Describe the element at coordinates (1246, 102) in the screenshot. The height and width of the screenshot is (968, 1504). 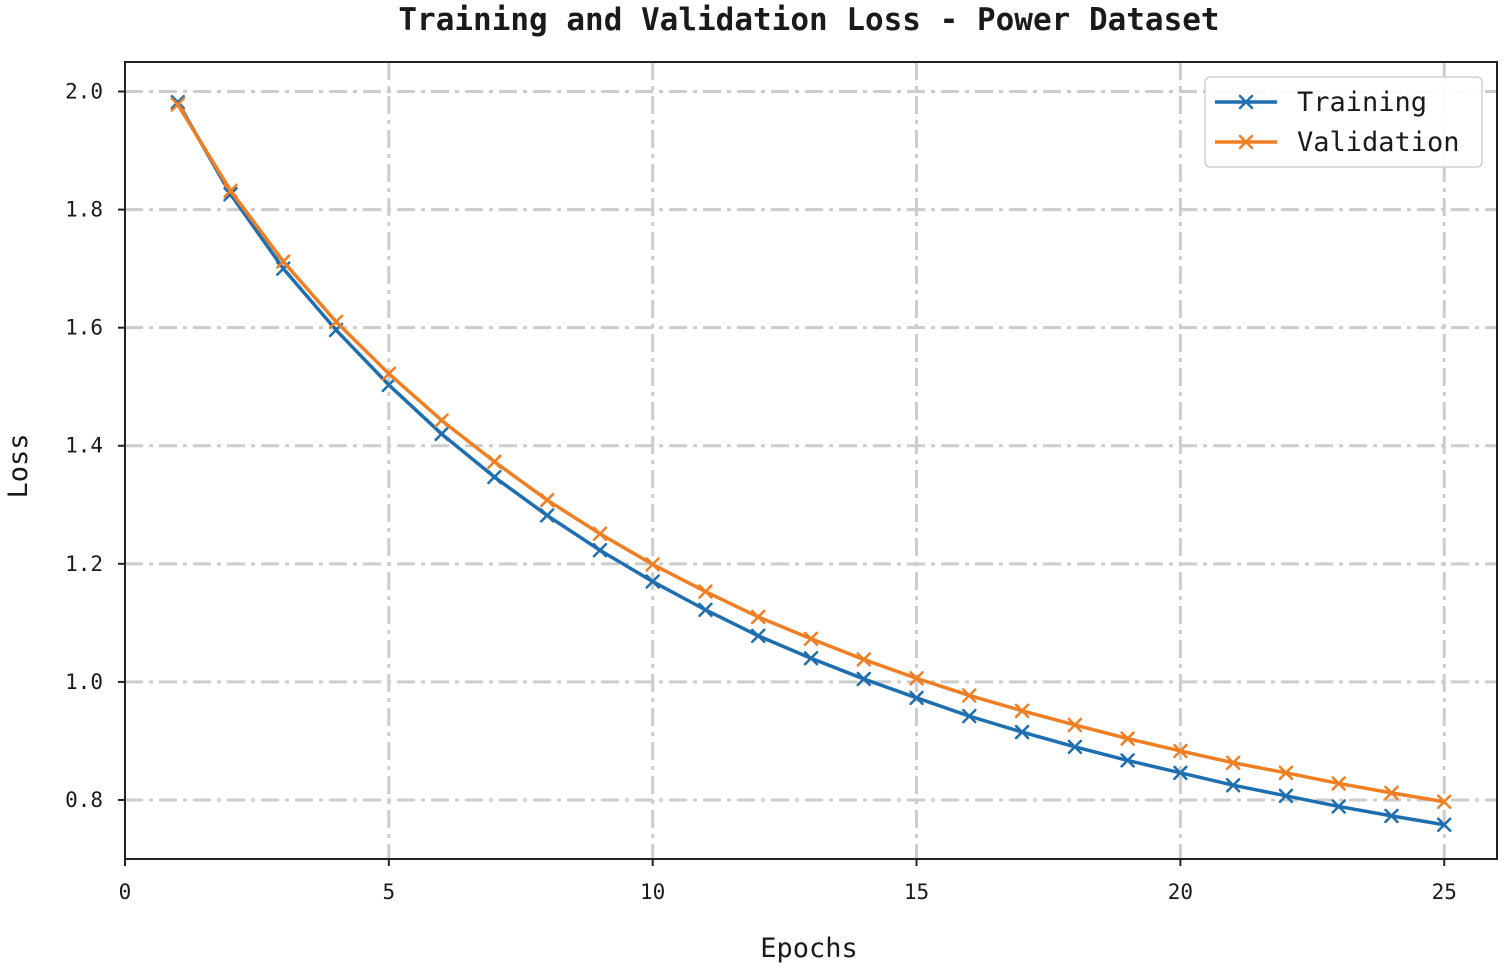
I see `legend-marker-training` at that location.